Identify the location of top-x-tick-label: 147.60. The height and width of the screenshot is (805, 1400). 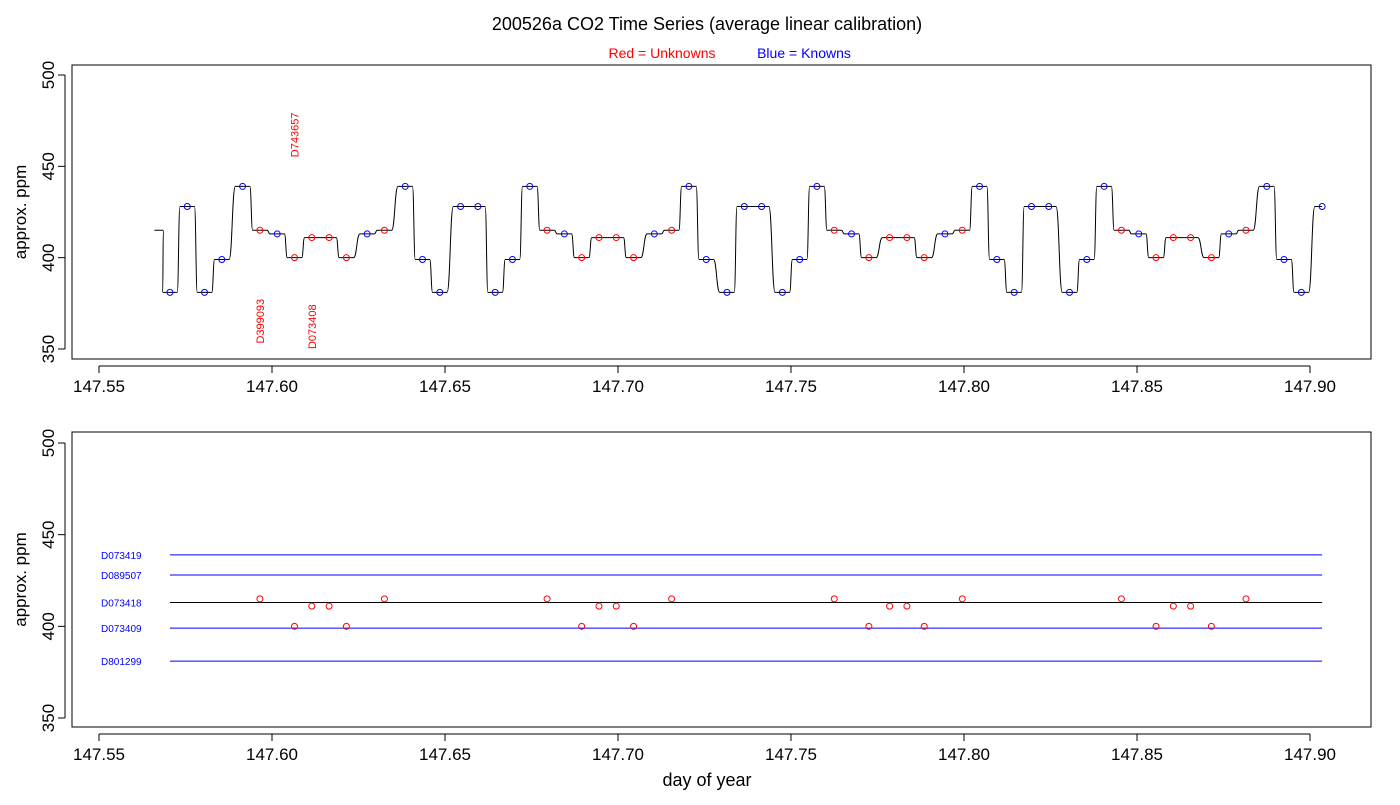
(272, 386).